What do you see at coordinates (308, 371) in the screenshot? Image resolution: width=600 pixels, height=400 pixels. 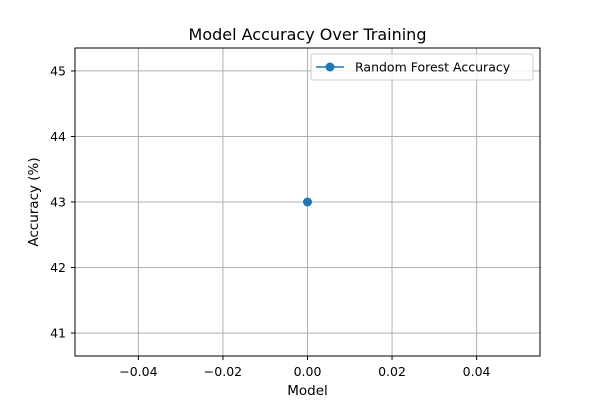 I see `x-tick-label: 0.00` at bounding box center [308, 371].